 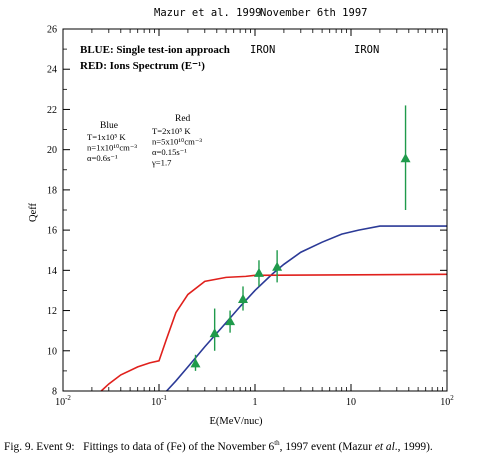 I want to click on y-tick-label: 8, so click(x=54, y=392).